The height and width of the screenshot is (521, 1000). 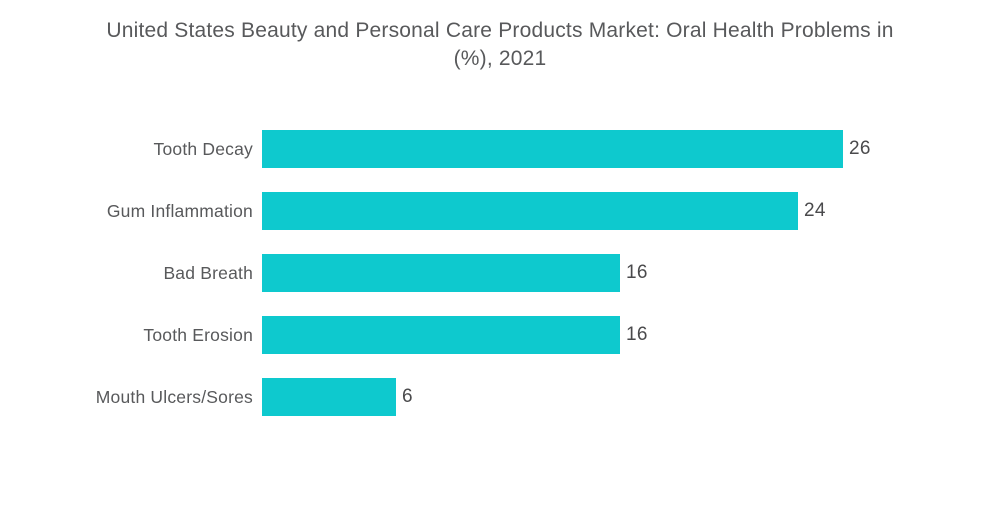 What do you see at coordinates (203, 148) in the screenshot?
I see `category-label: Tooth Decay` at bounding box center [203, 148].